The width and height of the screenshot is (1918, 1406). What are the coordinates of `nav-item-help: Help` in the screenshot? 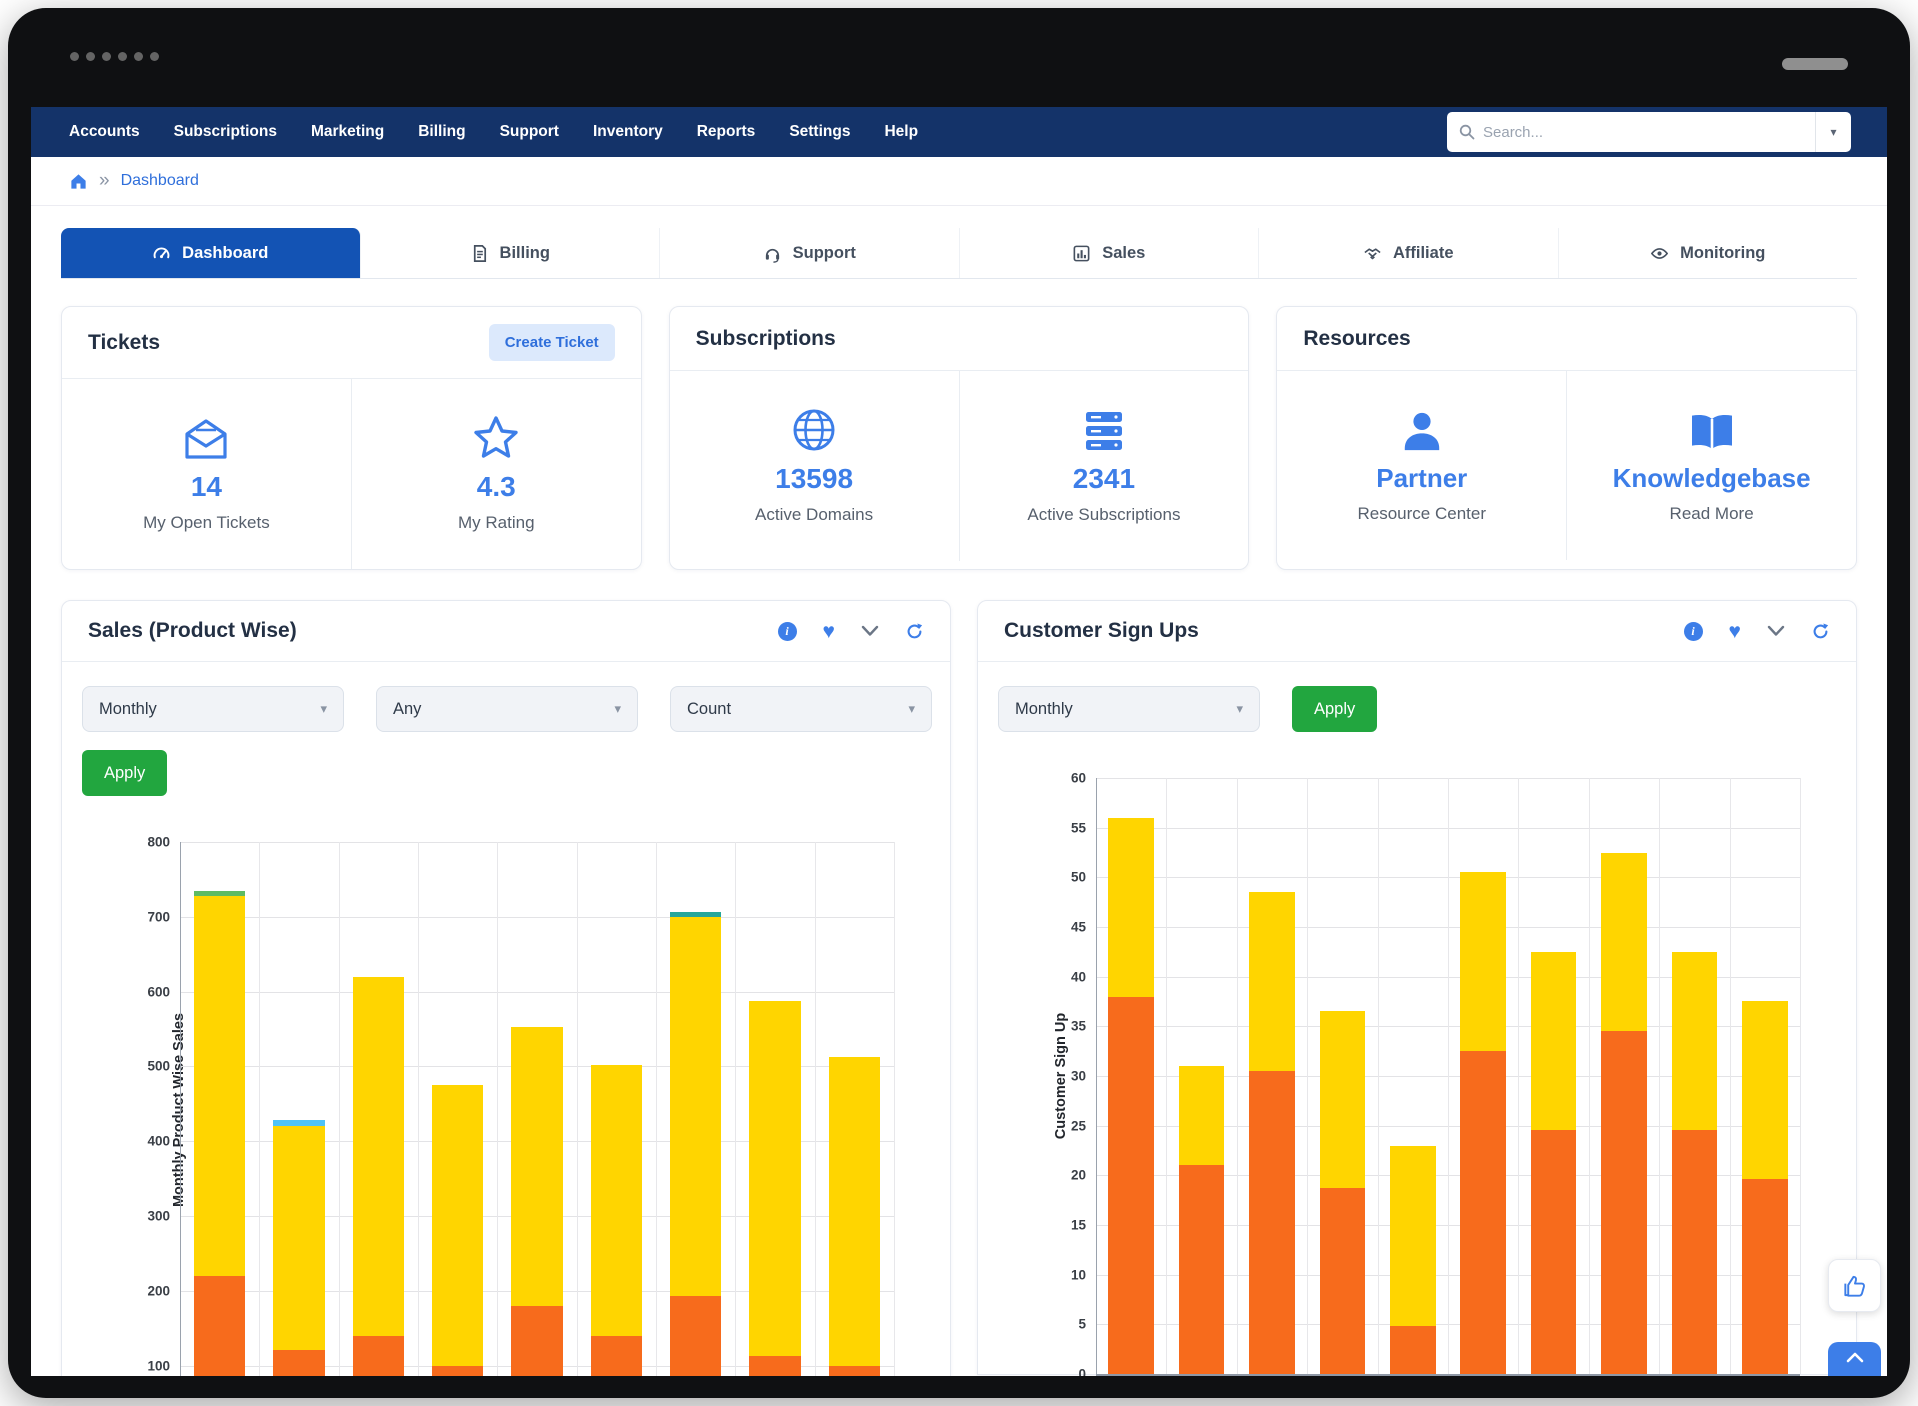 It's located at (901, 131).